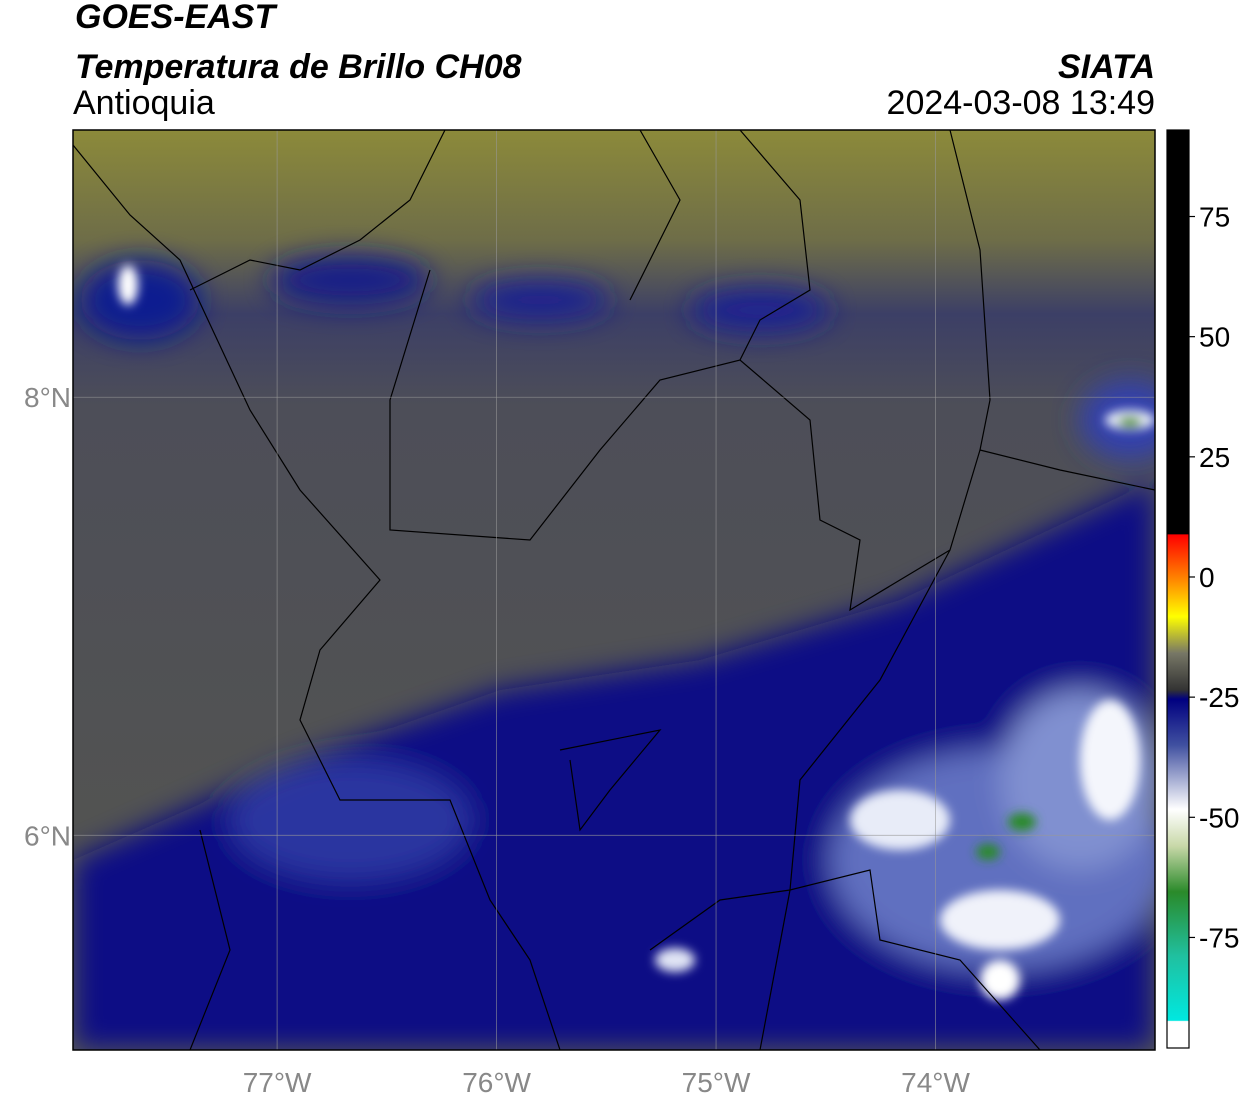 The height and width of the screenshot is (1099, 1252). Describe the element at coordinates (47, 397) in the screenshot. I see `lat-tick-label: 8°N` at that location.